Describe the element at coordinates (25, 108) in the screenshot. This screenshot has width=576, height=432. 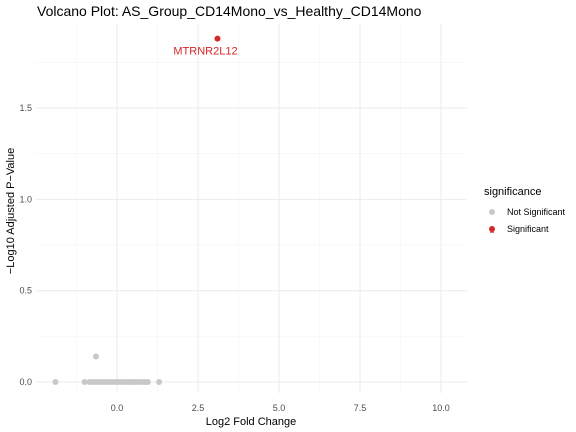
I see `y-tick-label: 1.5` at that location.